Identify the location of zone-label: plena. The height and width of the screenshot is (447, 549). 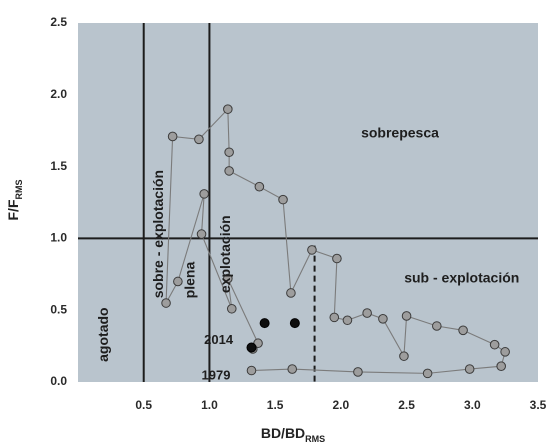
(190, 280).